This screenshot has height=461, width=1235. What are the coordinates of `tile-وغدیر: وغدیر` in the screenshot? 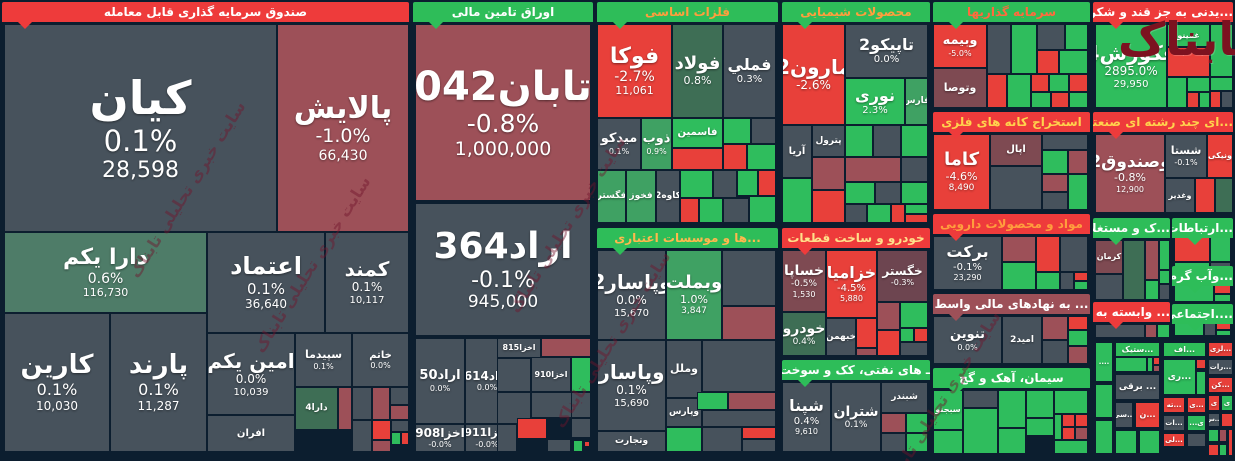 It's located at (1180, 195).